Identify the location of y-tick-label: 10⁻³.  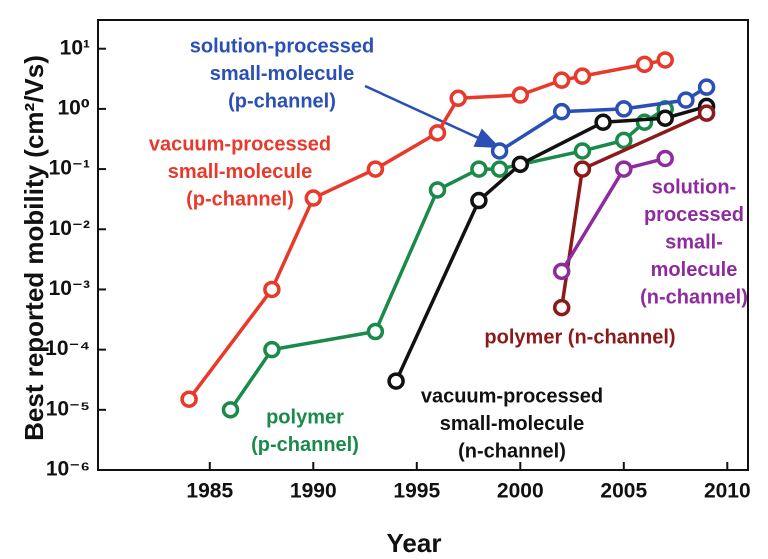
(69, 288).